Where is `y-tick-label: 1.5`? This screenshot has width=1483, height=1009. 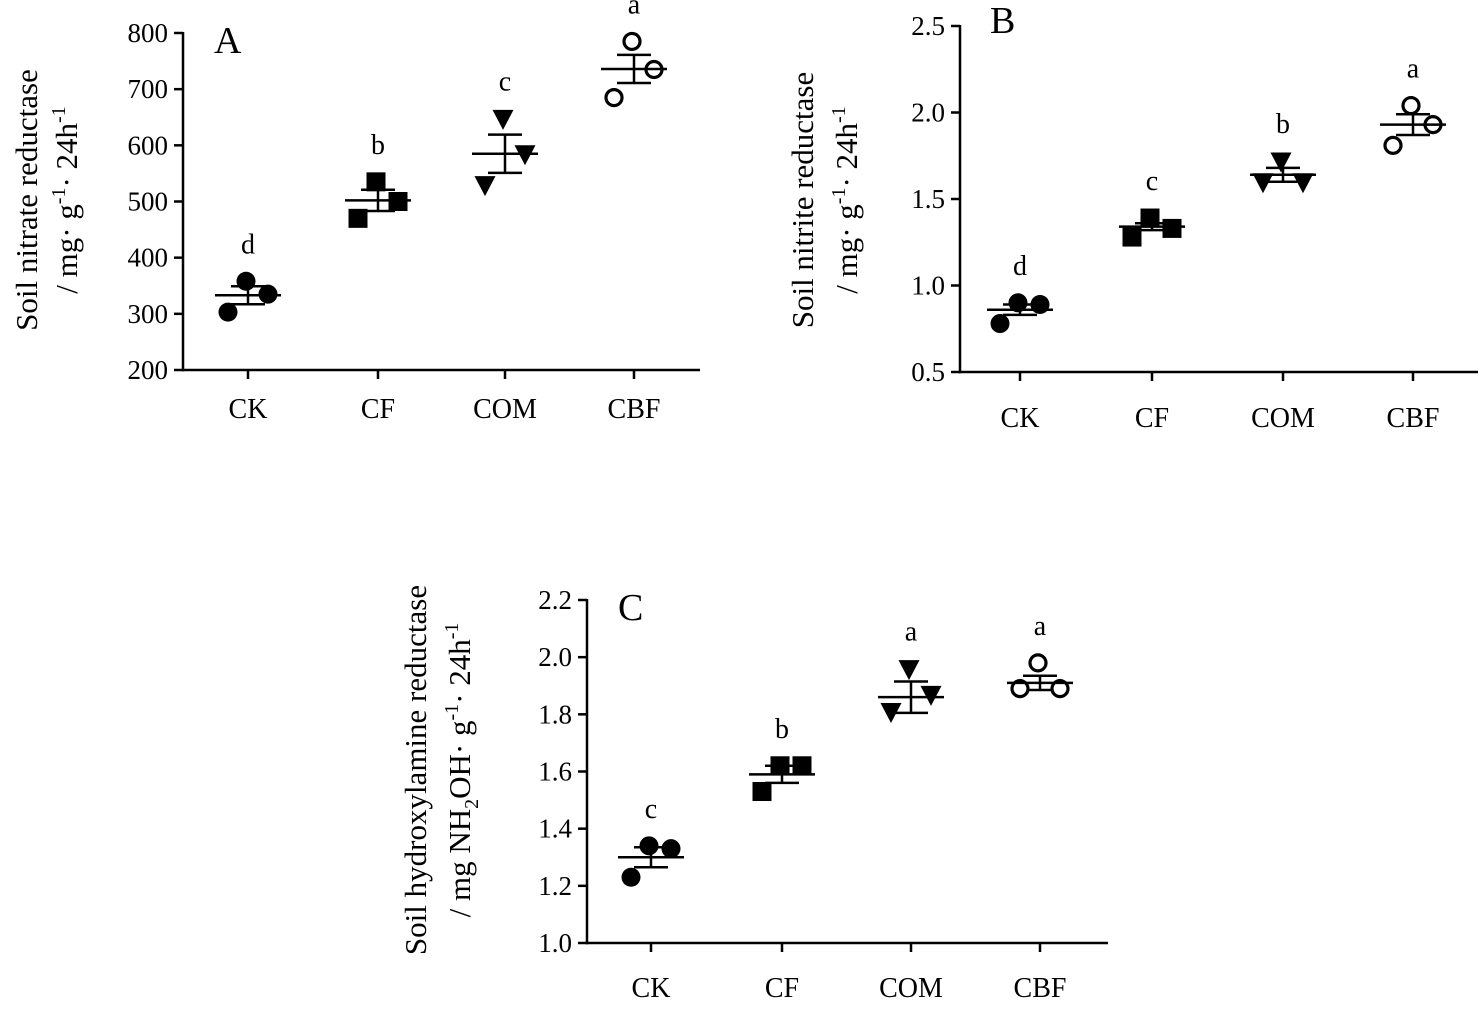
y-tick-label: 1.5 is located at coordinates (928, 199).